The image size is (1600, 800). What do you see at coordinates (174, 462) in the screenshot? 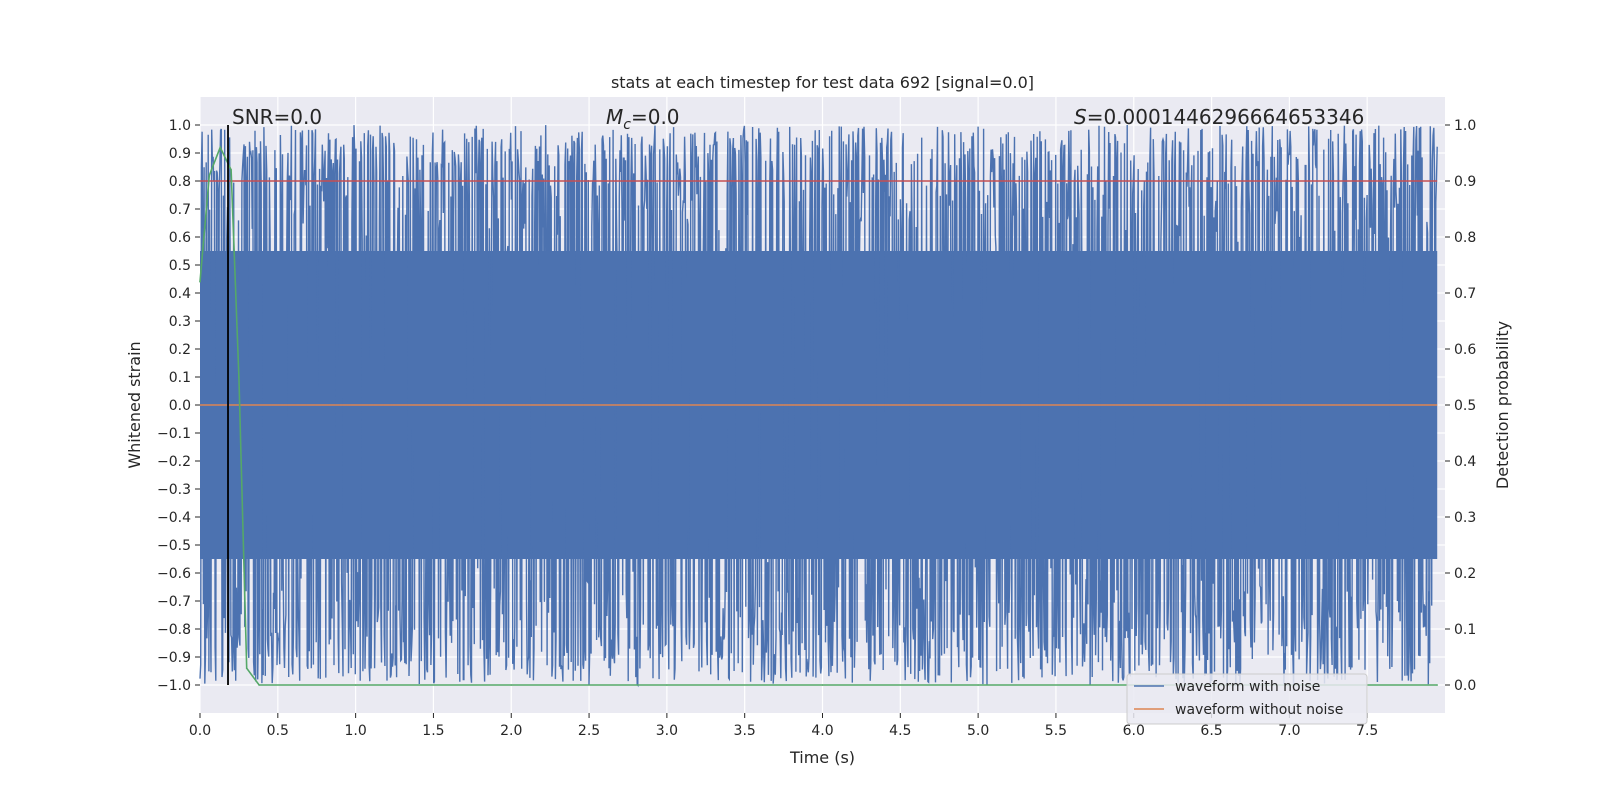
I see `y-tick-label-left: −0.2` at bounding box center [174, 462].